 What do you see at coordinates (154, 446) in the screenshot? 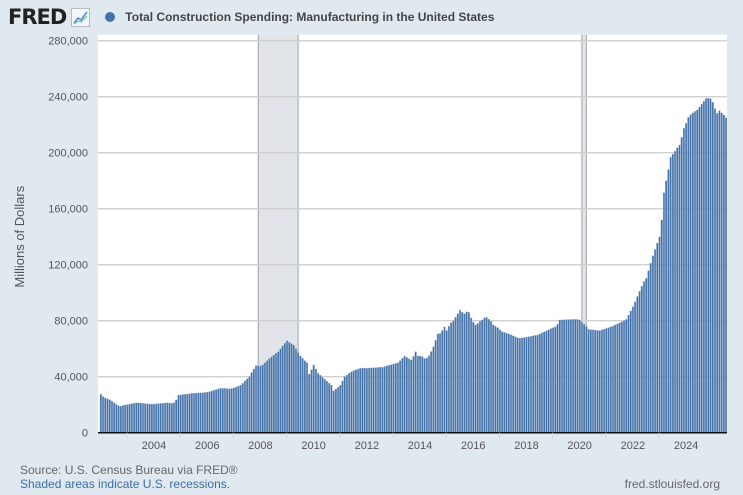
I see `x-tick-label: 2004` at bounding box center [154, 446].